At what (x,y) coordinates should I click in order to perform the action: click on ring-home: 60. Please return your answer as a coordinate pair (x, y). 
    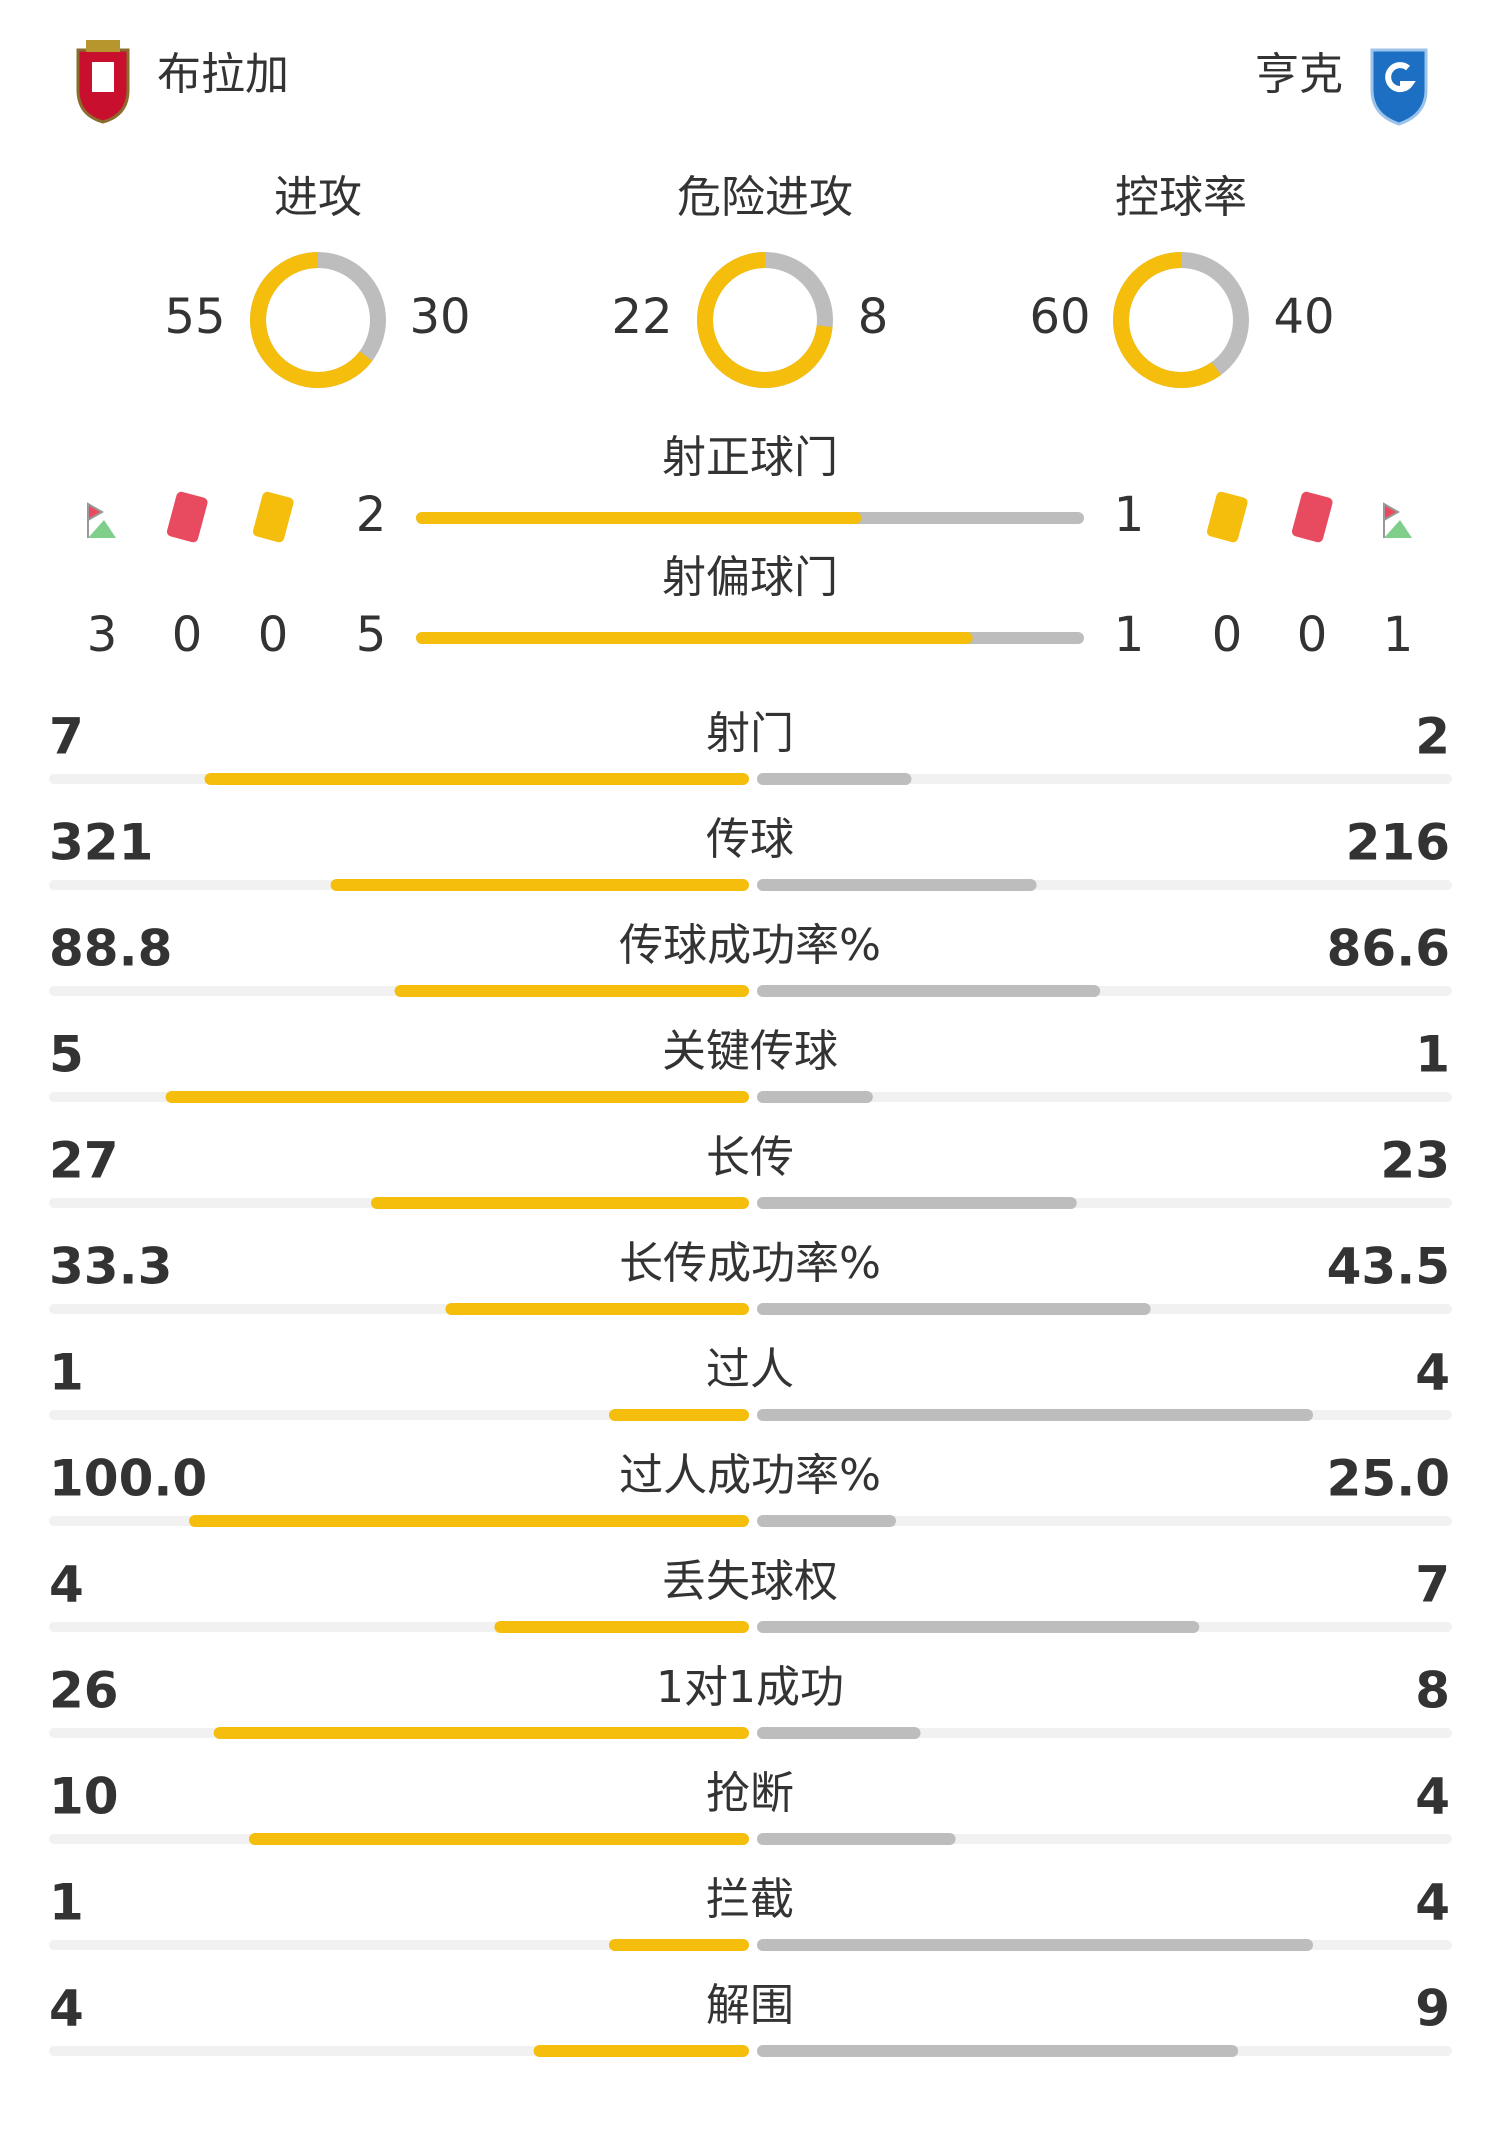
    Looking at the image, I should click on (1059, 317).